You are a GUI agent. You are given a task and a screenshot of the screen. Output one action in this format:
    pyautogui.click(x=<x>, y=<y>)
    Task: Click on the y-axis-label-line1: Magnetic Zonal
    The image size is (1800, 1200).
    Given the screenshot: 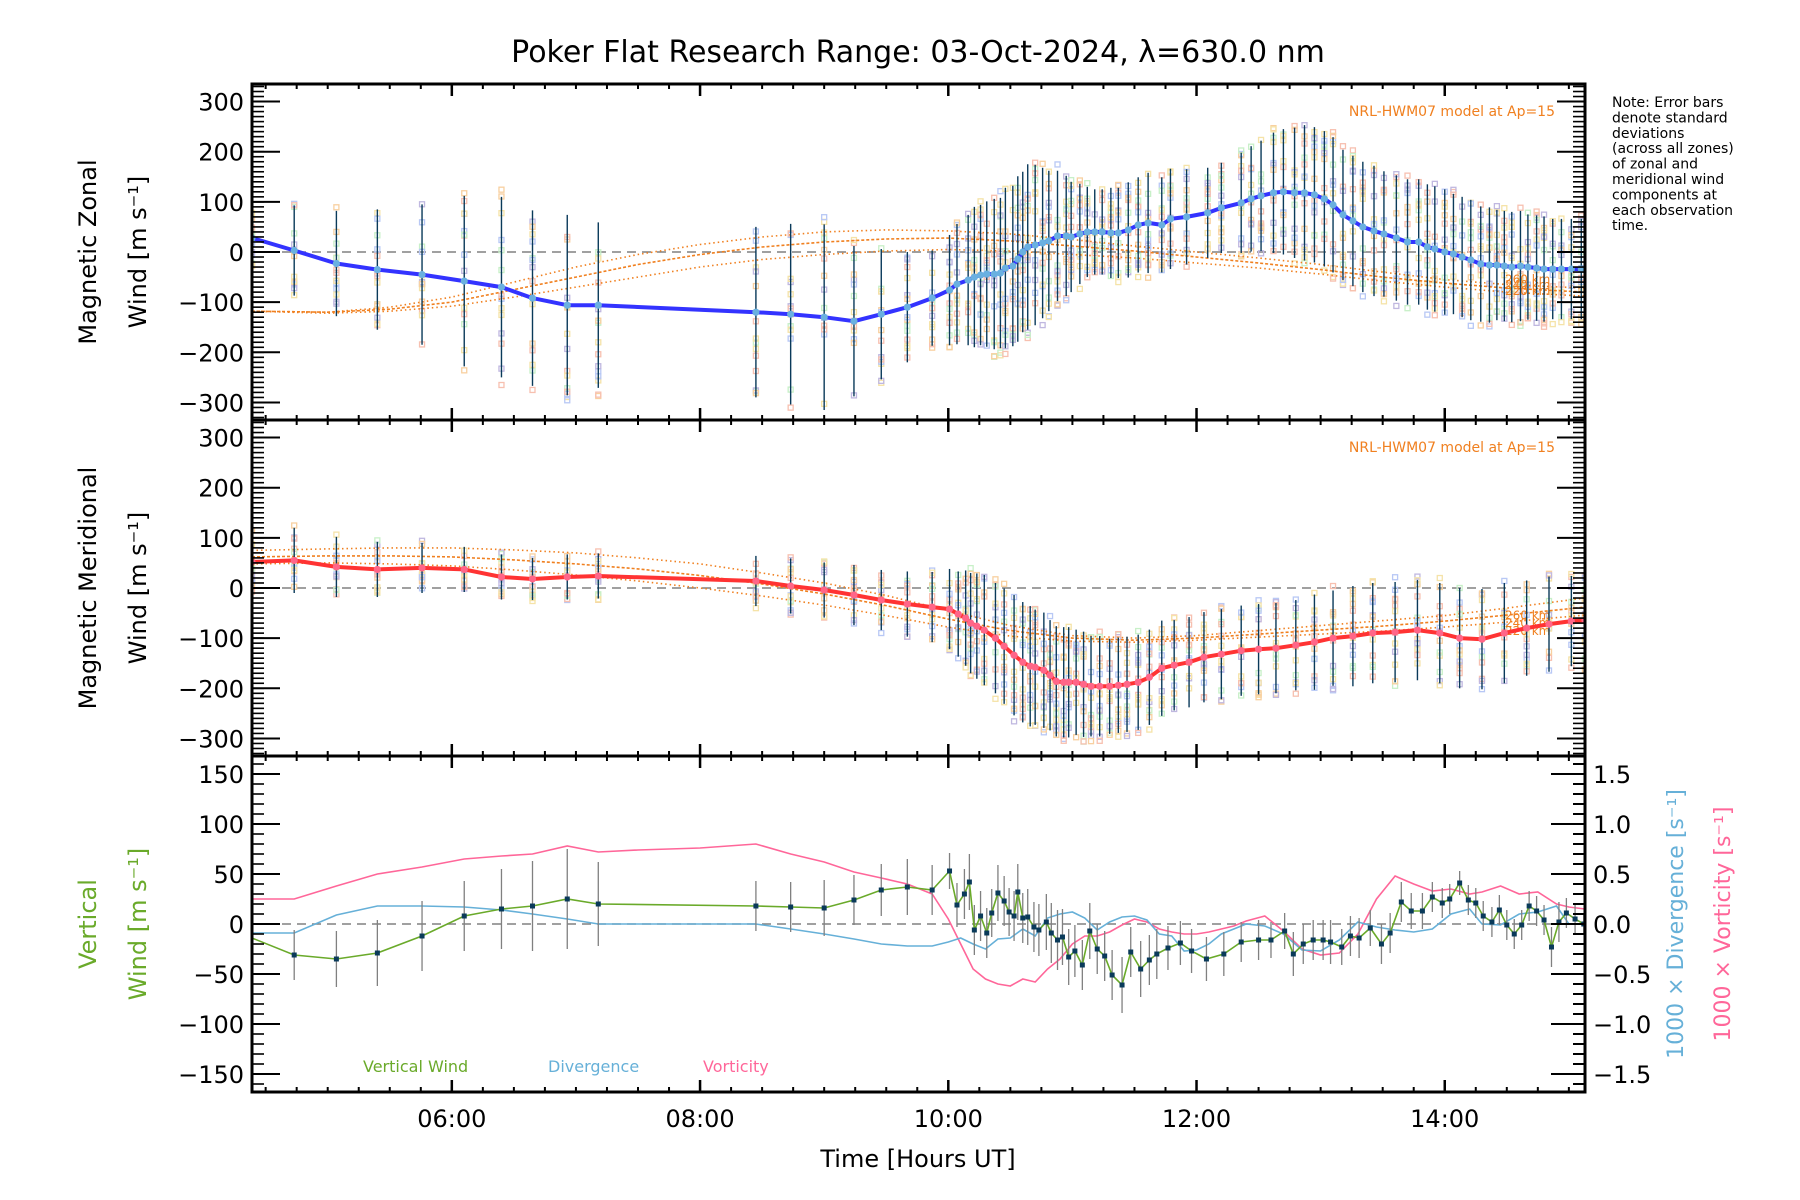 What is the action you would take?
    pyautogui.click(x=88, y=251)
    